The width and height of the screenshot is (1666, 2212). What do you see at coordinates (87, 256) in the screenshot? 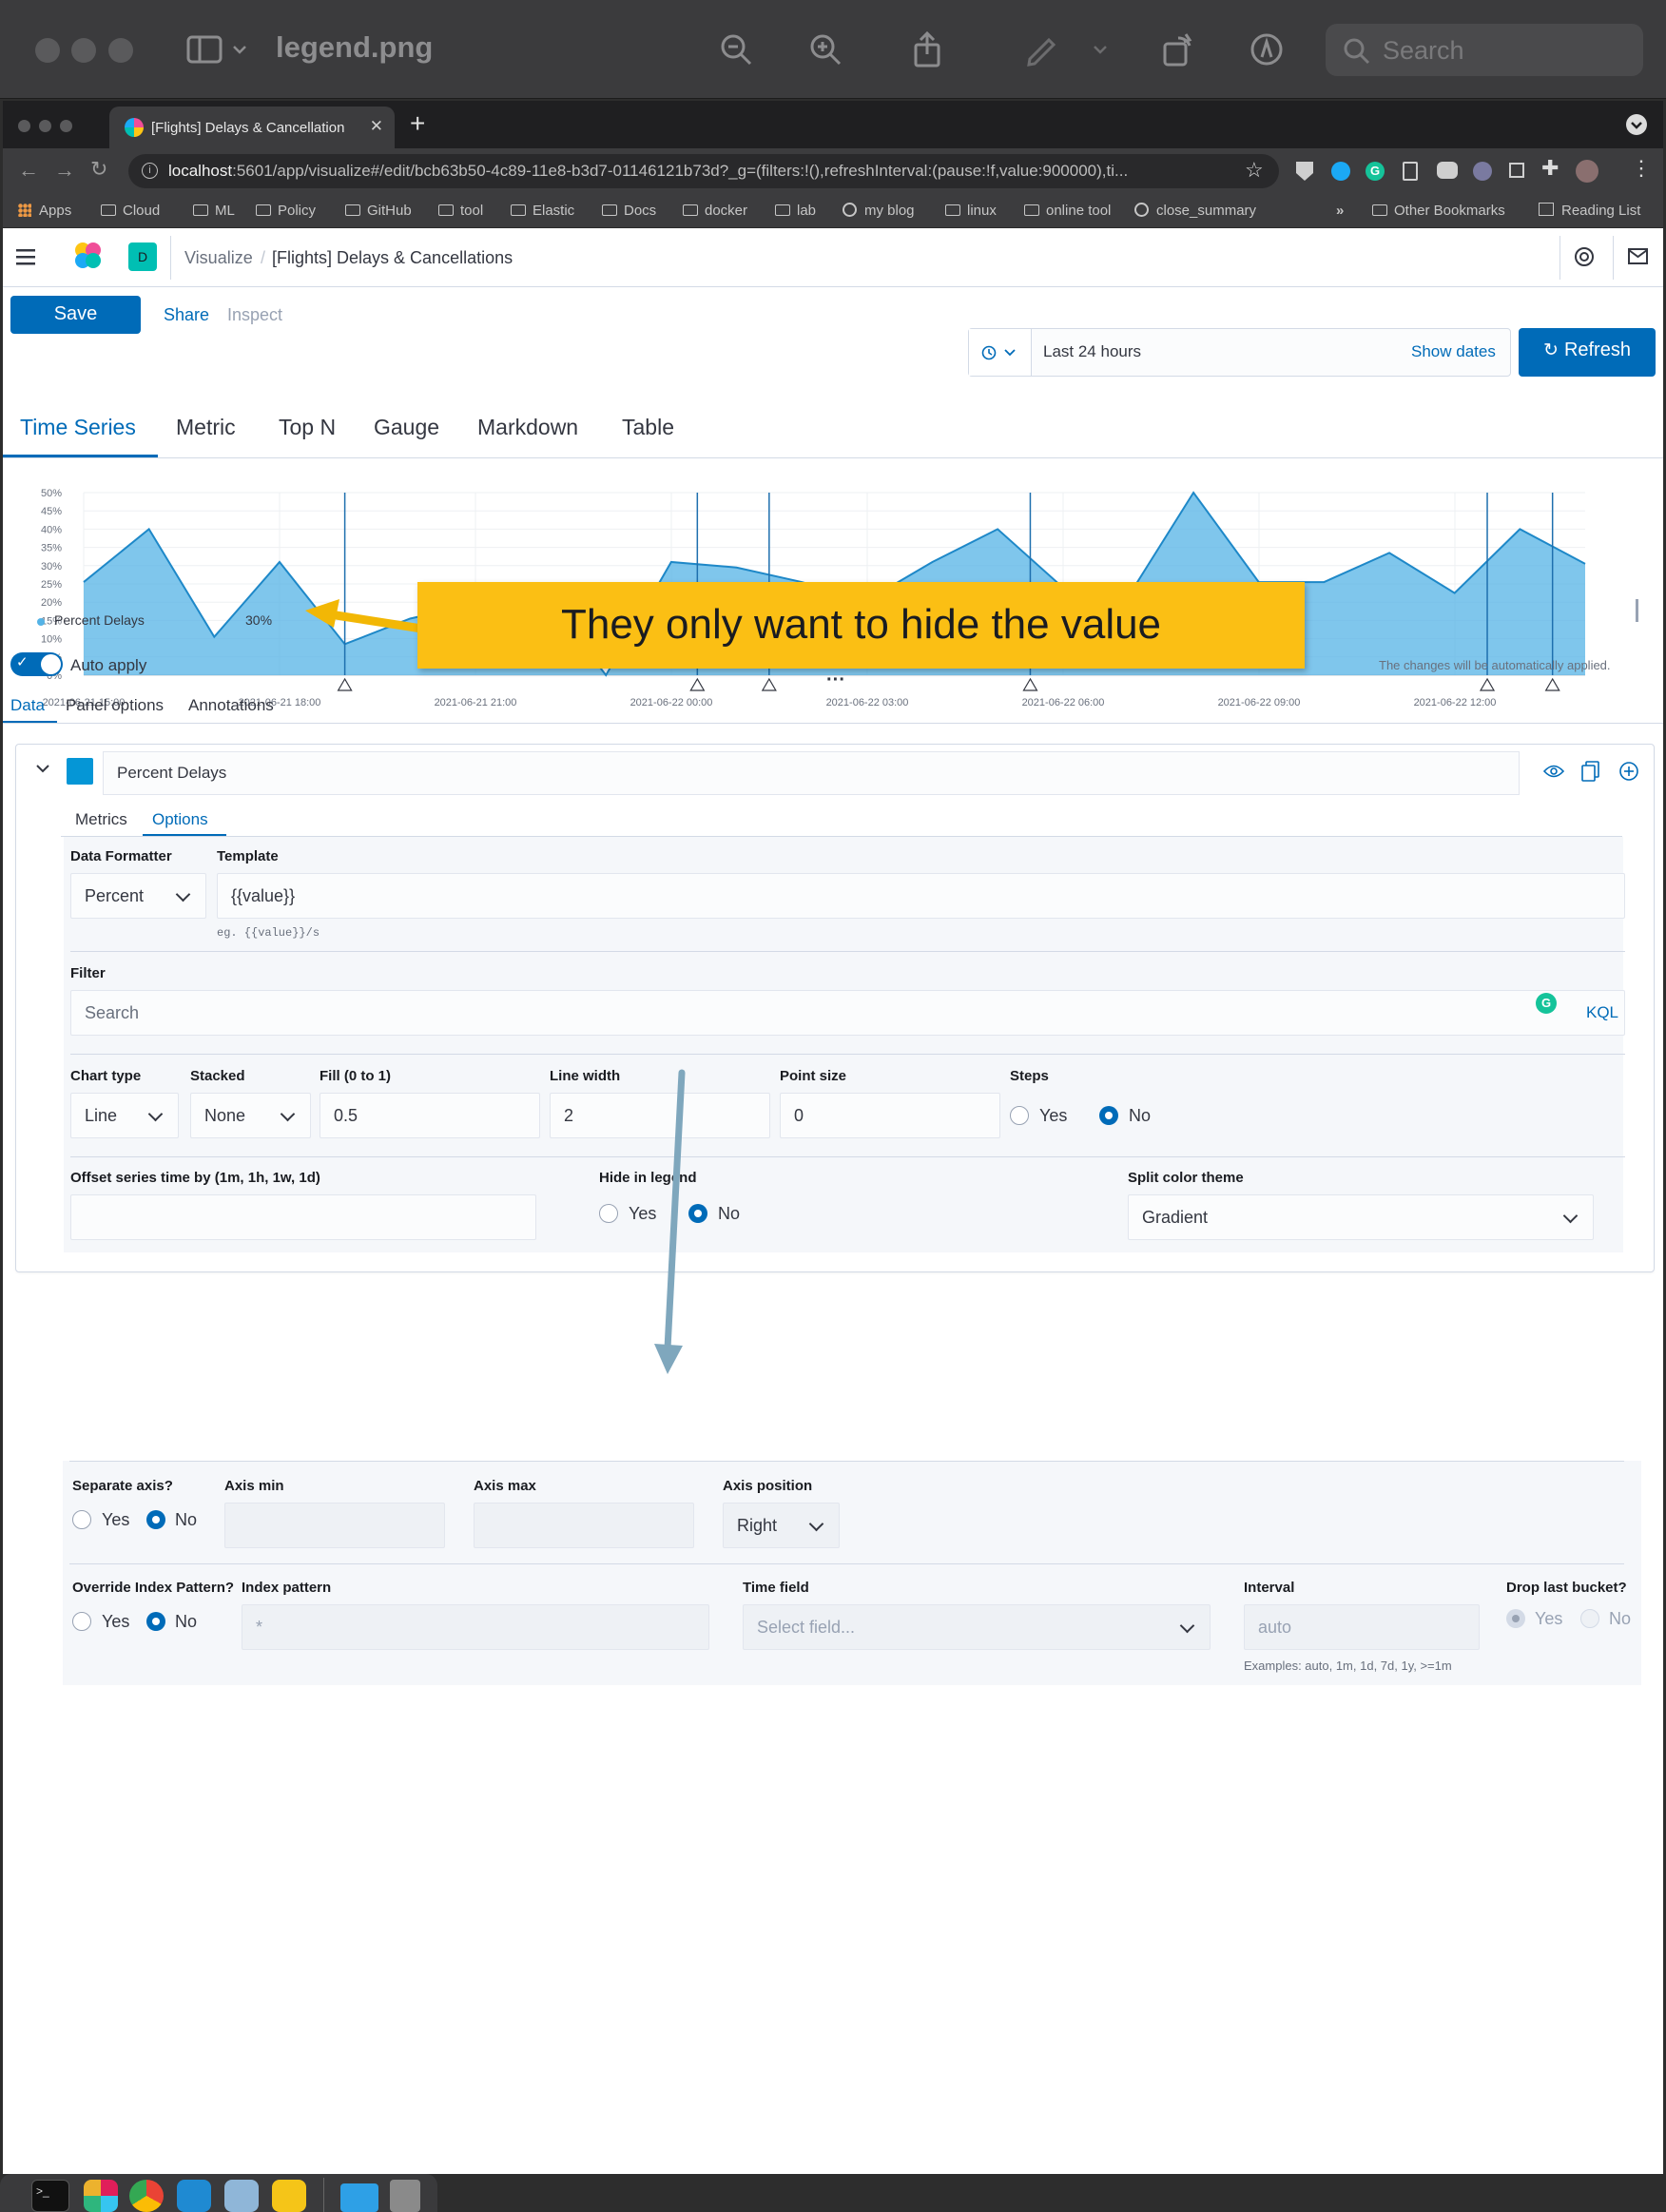
I see `kibana-logo-icon` at bounding box center [87, 256].